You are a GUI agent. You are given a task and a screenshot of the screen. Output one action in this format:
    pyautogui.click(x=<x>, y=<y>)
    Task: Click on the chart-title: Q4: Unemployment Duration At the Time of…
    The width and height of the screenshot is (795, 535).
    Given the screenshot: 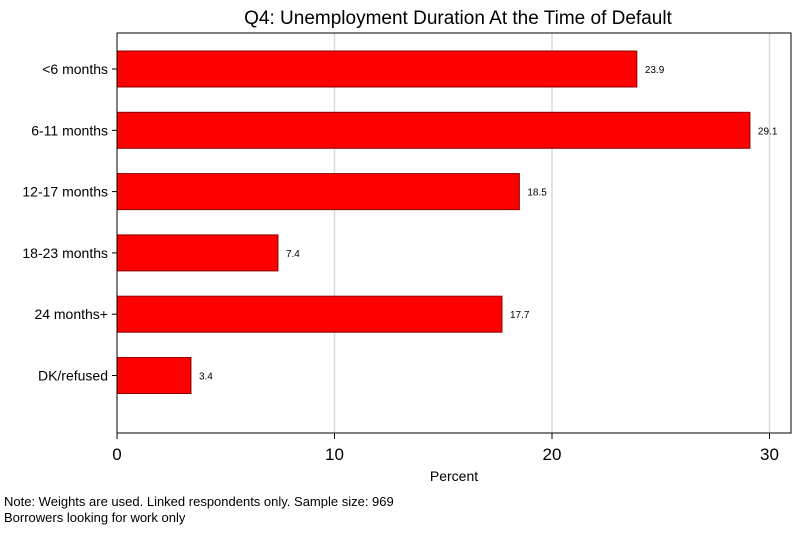 What is the action you would take?
    pyautogui.click(x=458, y=18)
    